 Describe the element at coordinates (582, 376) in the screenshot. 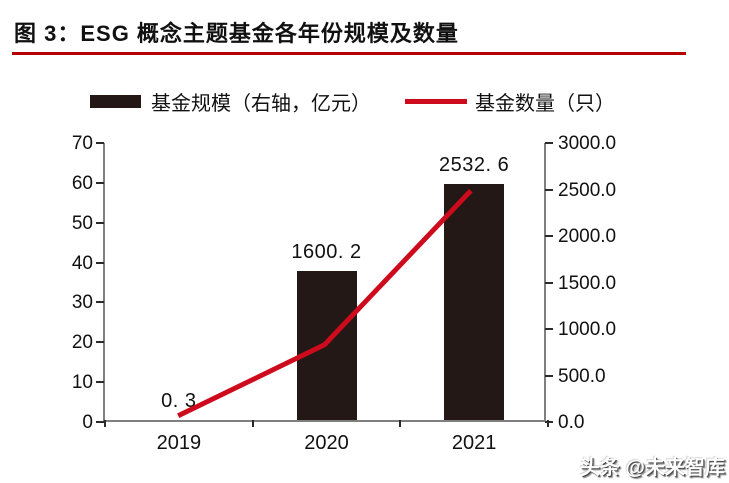

I see `right-axis-tick-label: 500.0` at that location.